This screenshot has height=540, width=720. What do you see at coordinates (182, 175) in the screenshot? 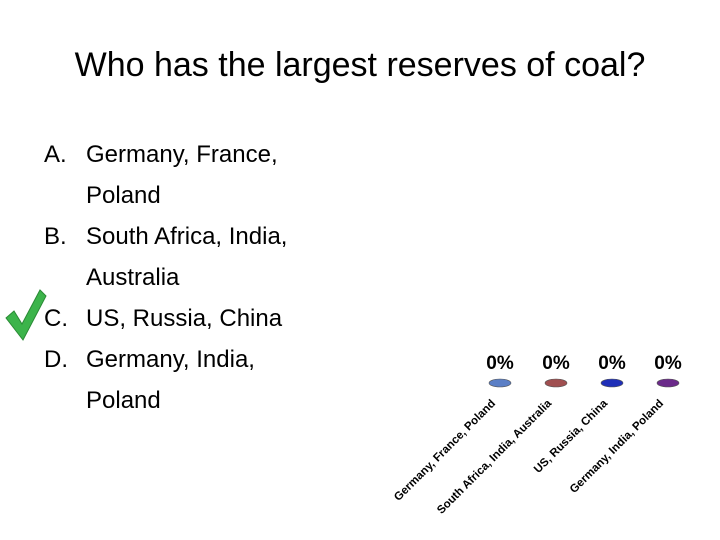
I see `option-text: Germany, France, Poland` at bounding box center [182, 175].